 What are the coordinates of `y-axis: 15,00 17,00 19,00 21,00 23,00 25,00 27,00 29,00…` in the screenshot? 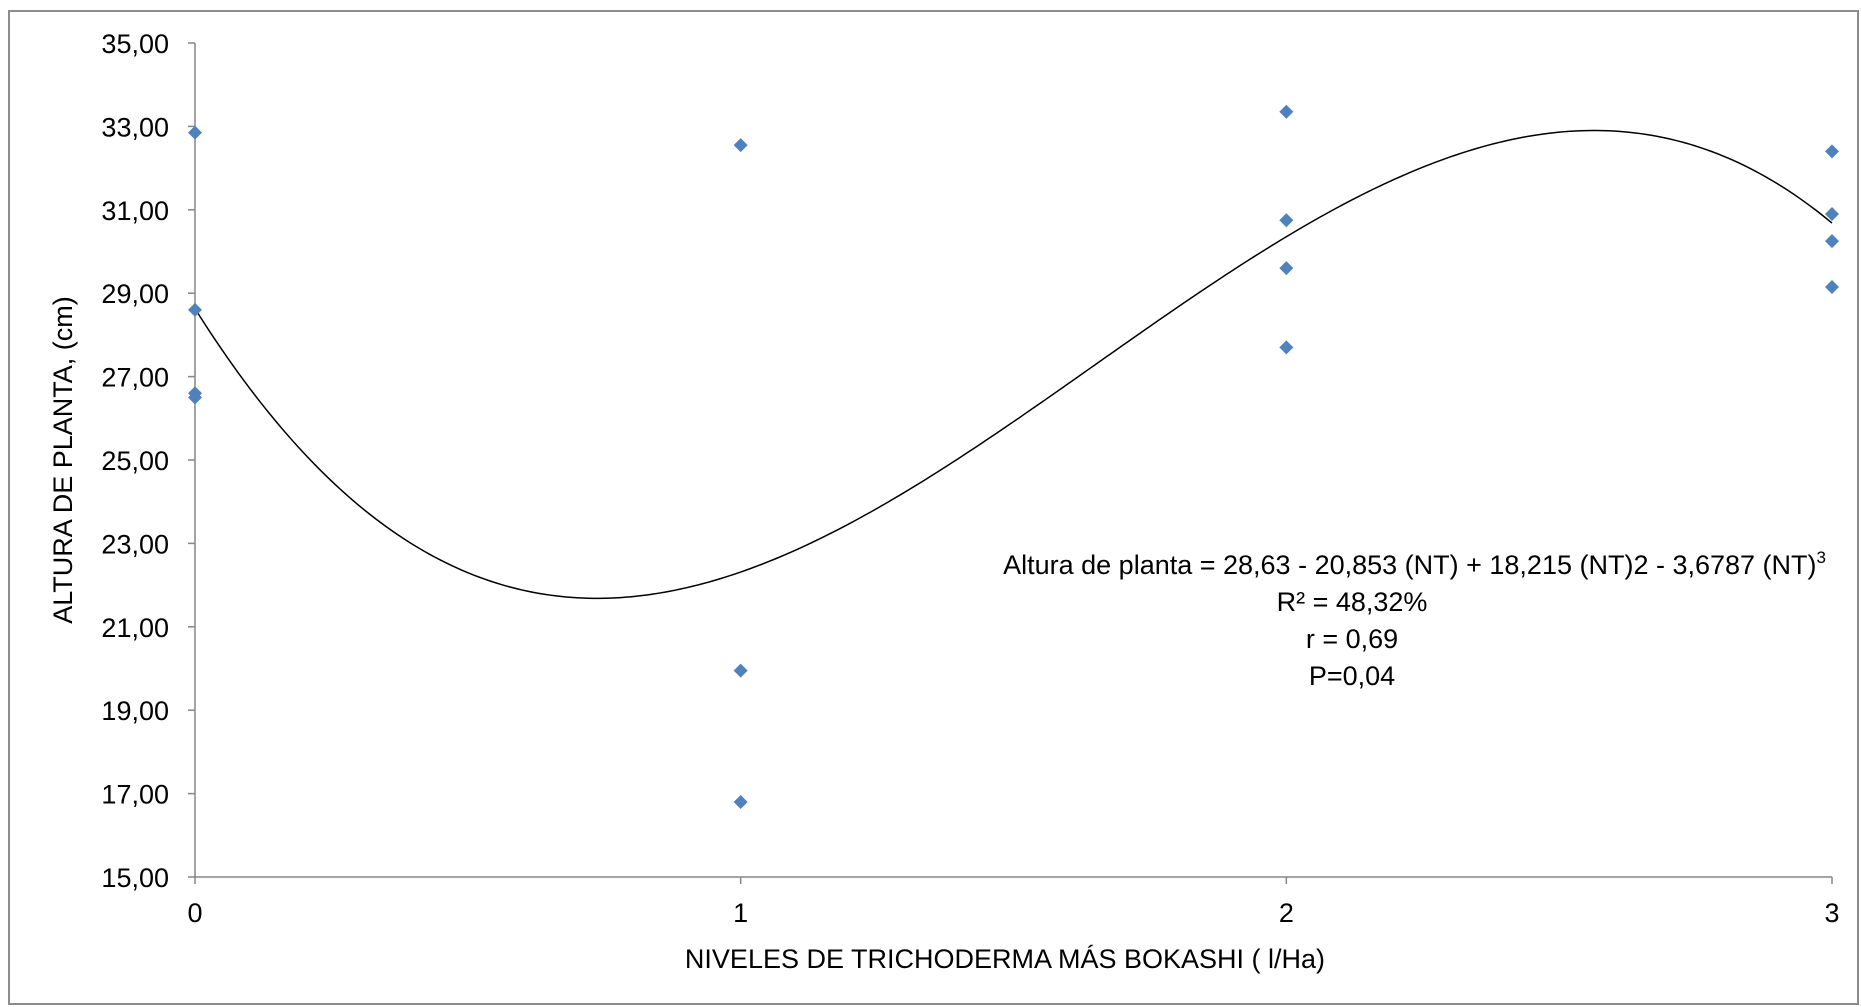 It's located at (148, 461).